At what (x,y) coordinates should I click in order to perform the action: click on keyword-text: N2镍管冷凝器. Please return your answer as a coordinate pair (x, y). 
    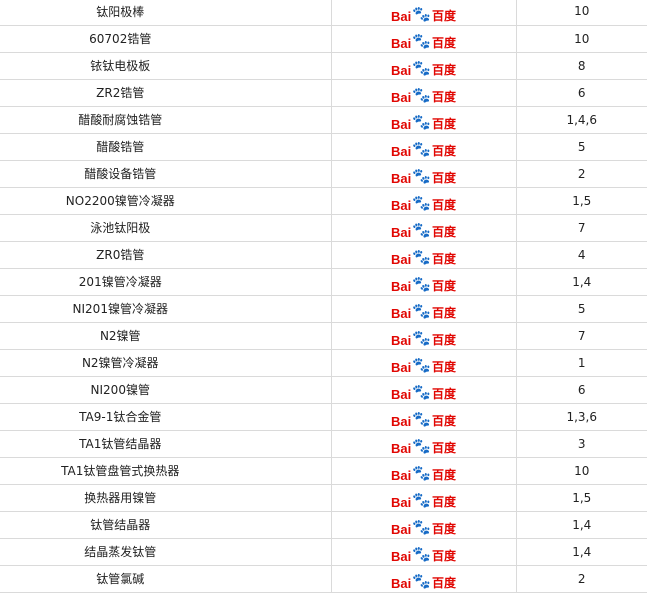
    Looking at the image, I should click on (120, 363).